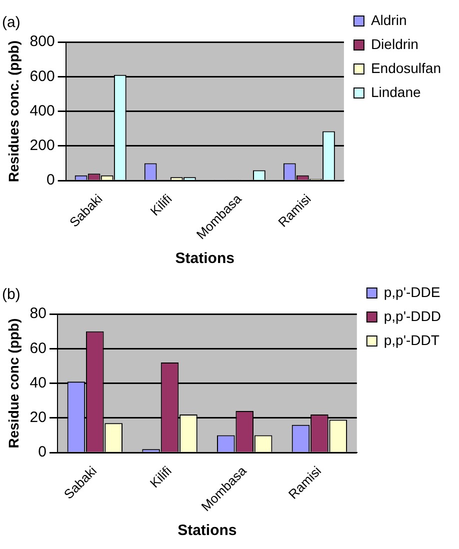 This screenshot has width=459, height=549. What do you see at coordinates (38, 348) in the screenshot?
I see `y-tick-label: 60` at bounding box center [38, 348].